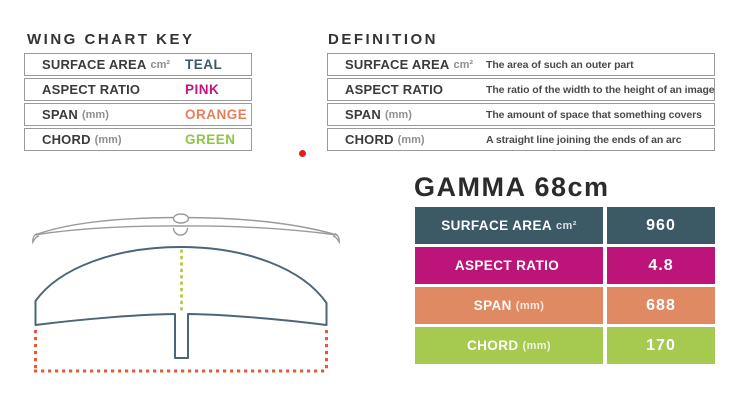 The image size is (750, 413). I want to click on spec-label-cell: ASPECT RATIO, so click(509, 265).